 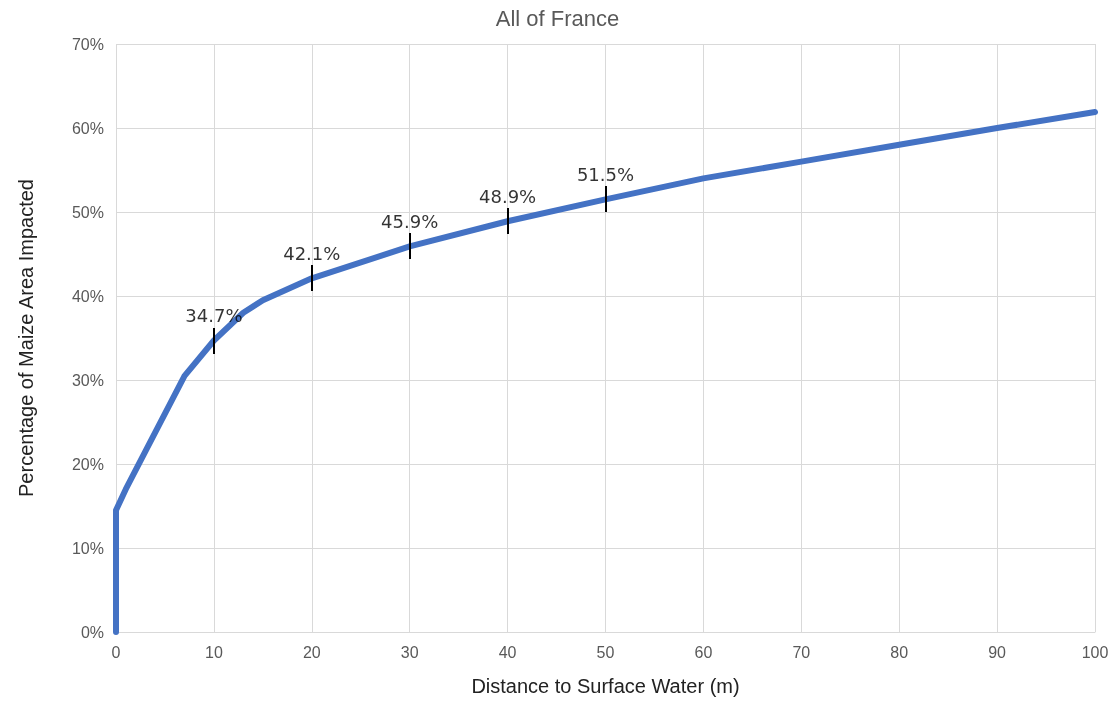 What do you see at coordinates (605, 174) in the screenshot?
I see `annotation: 51.5%` at bounding box center [605, 174].